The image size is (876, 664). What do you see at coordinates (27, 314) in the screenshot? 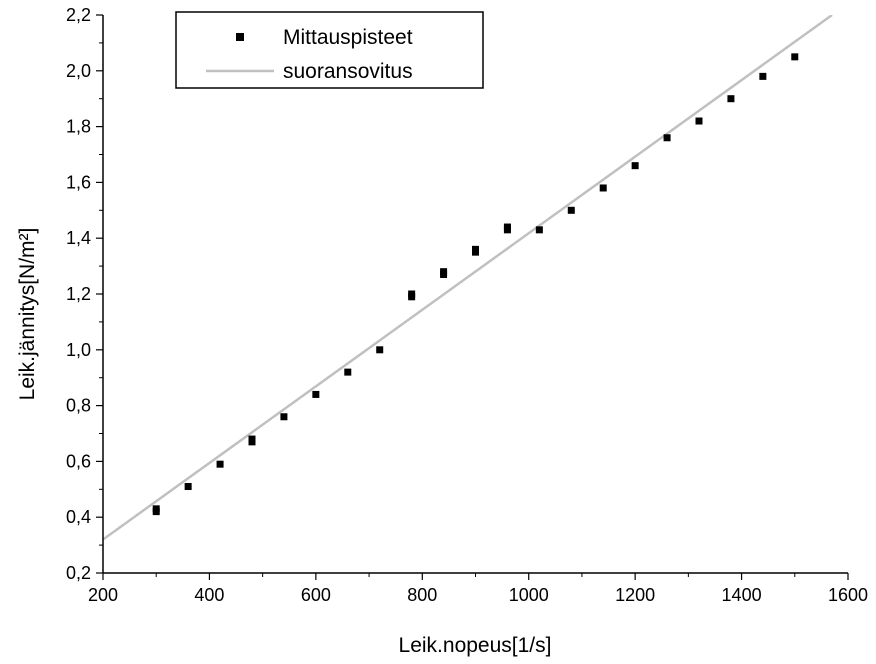
I see `y-axis-title: Leik.jännitys[N/m²]` at bounding box center [27, 314].